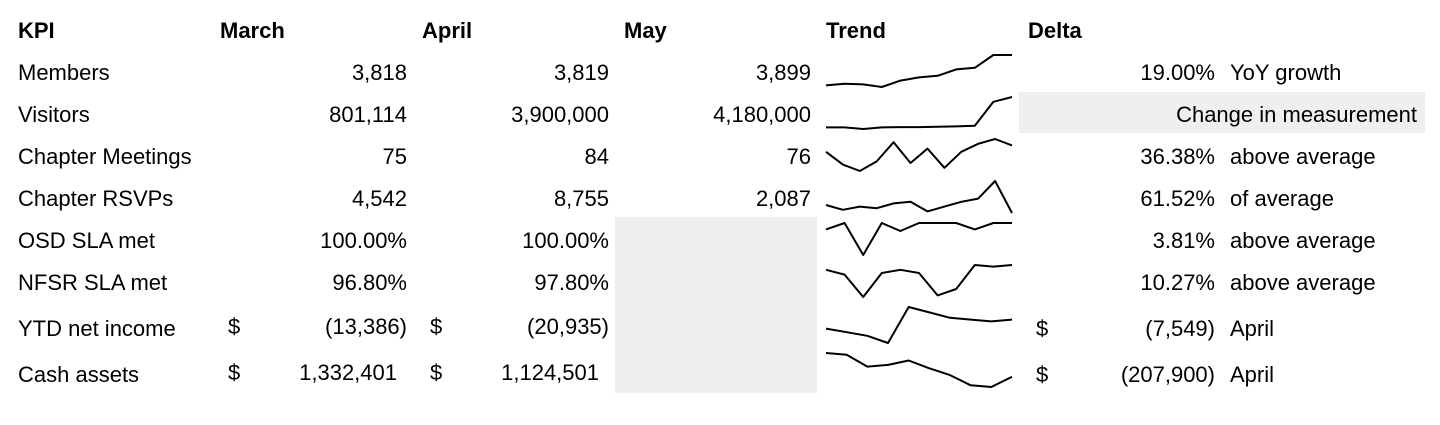 The width and height of the screenshot is (1440, 425). Describe the element at coordinates (1177, 156) in the screenshot. I see `delta-value: 36.38%` at that location.